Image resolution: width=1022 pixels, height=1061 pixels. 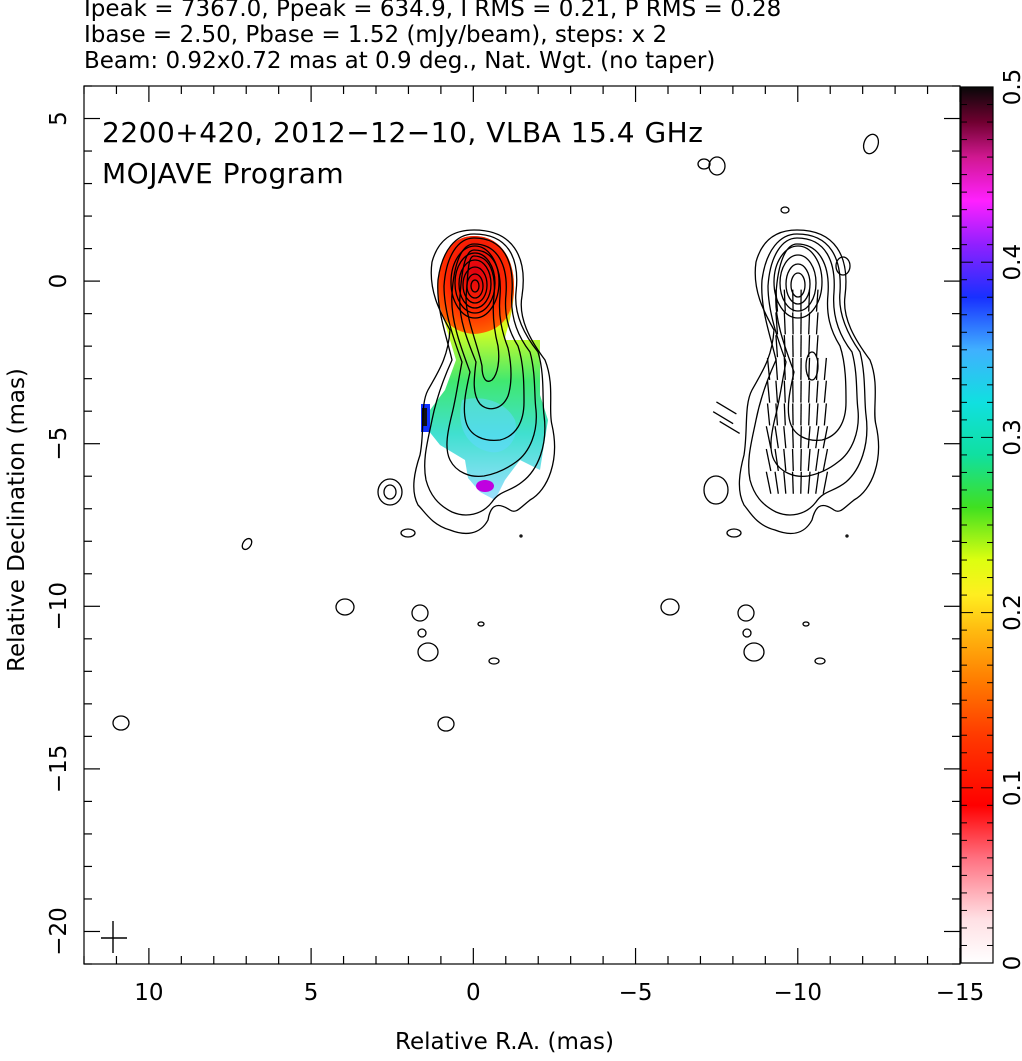 I want to click on x-tick-label: 5, so click(x=311, y=993).